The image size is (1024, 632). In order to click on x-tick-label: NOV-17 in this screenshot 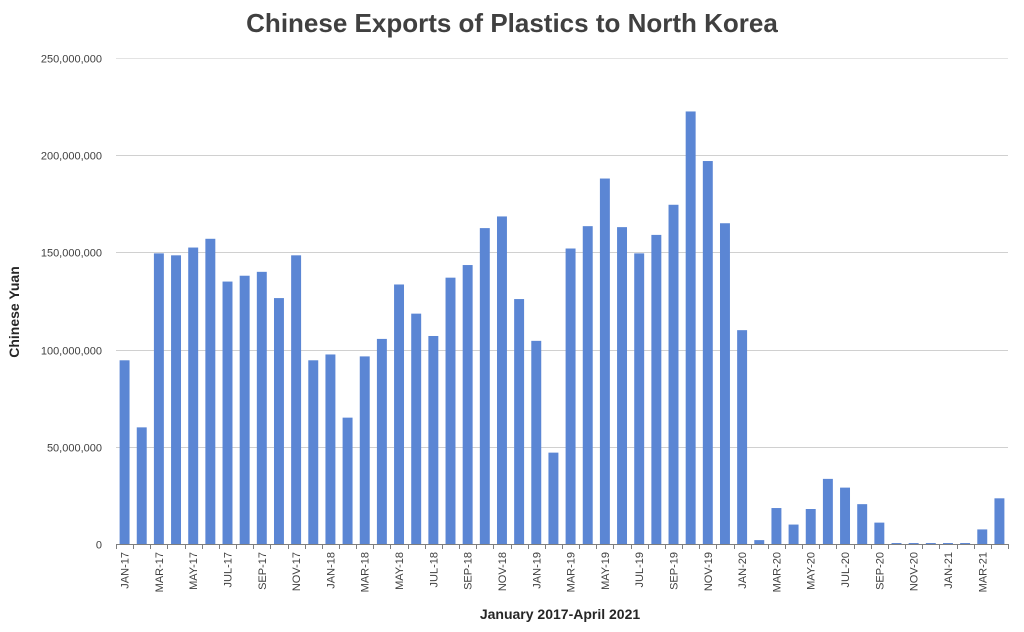, I will do `click(297, 571)`.